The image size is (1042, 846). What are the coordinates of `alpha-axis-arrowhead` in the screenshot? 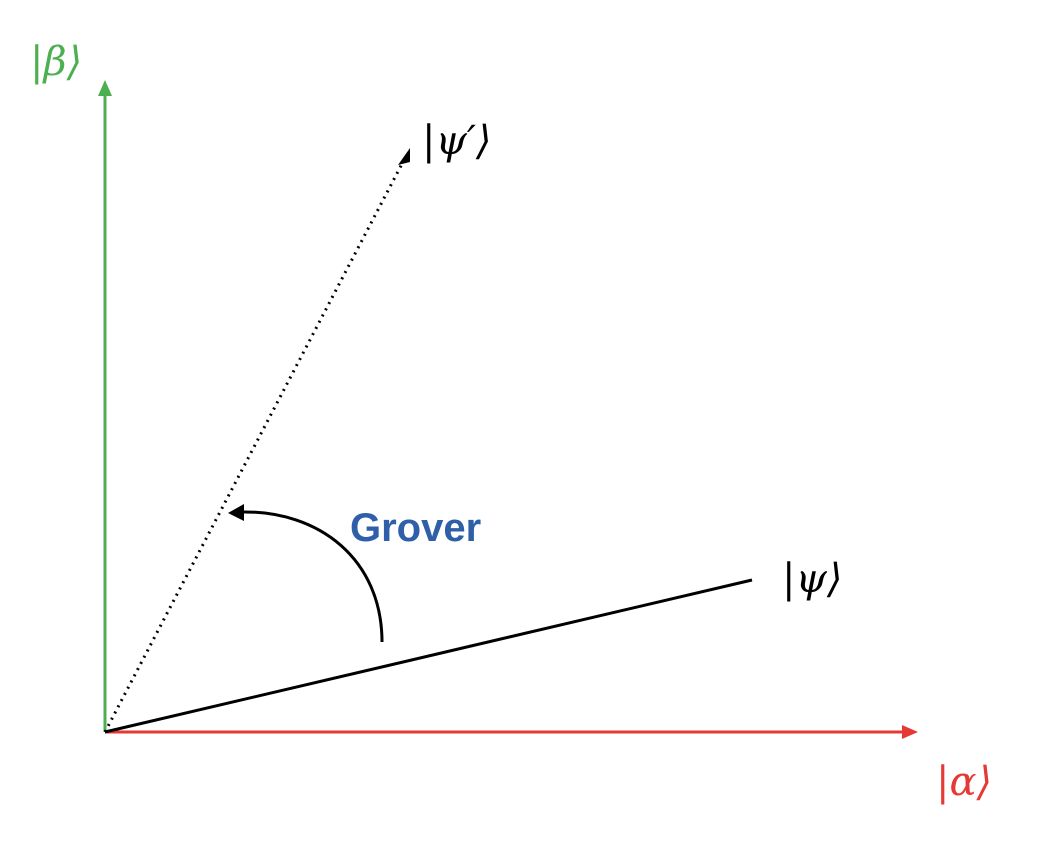 It's located at (910, 732).